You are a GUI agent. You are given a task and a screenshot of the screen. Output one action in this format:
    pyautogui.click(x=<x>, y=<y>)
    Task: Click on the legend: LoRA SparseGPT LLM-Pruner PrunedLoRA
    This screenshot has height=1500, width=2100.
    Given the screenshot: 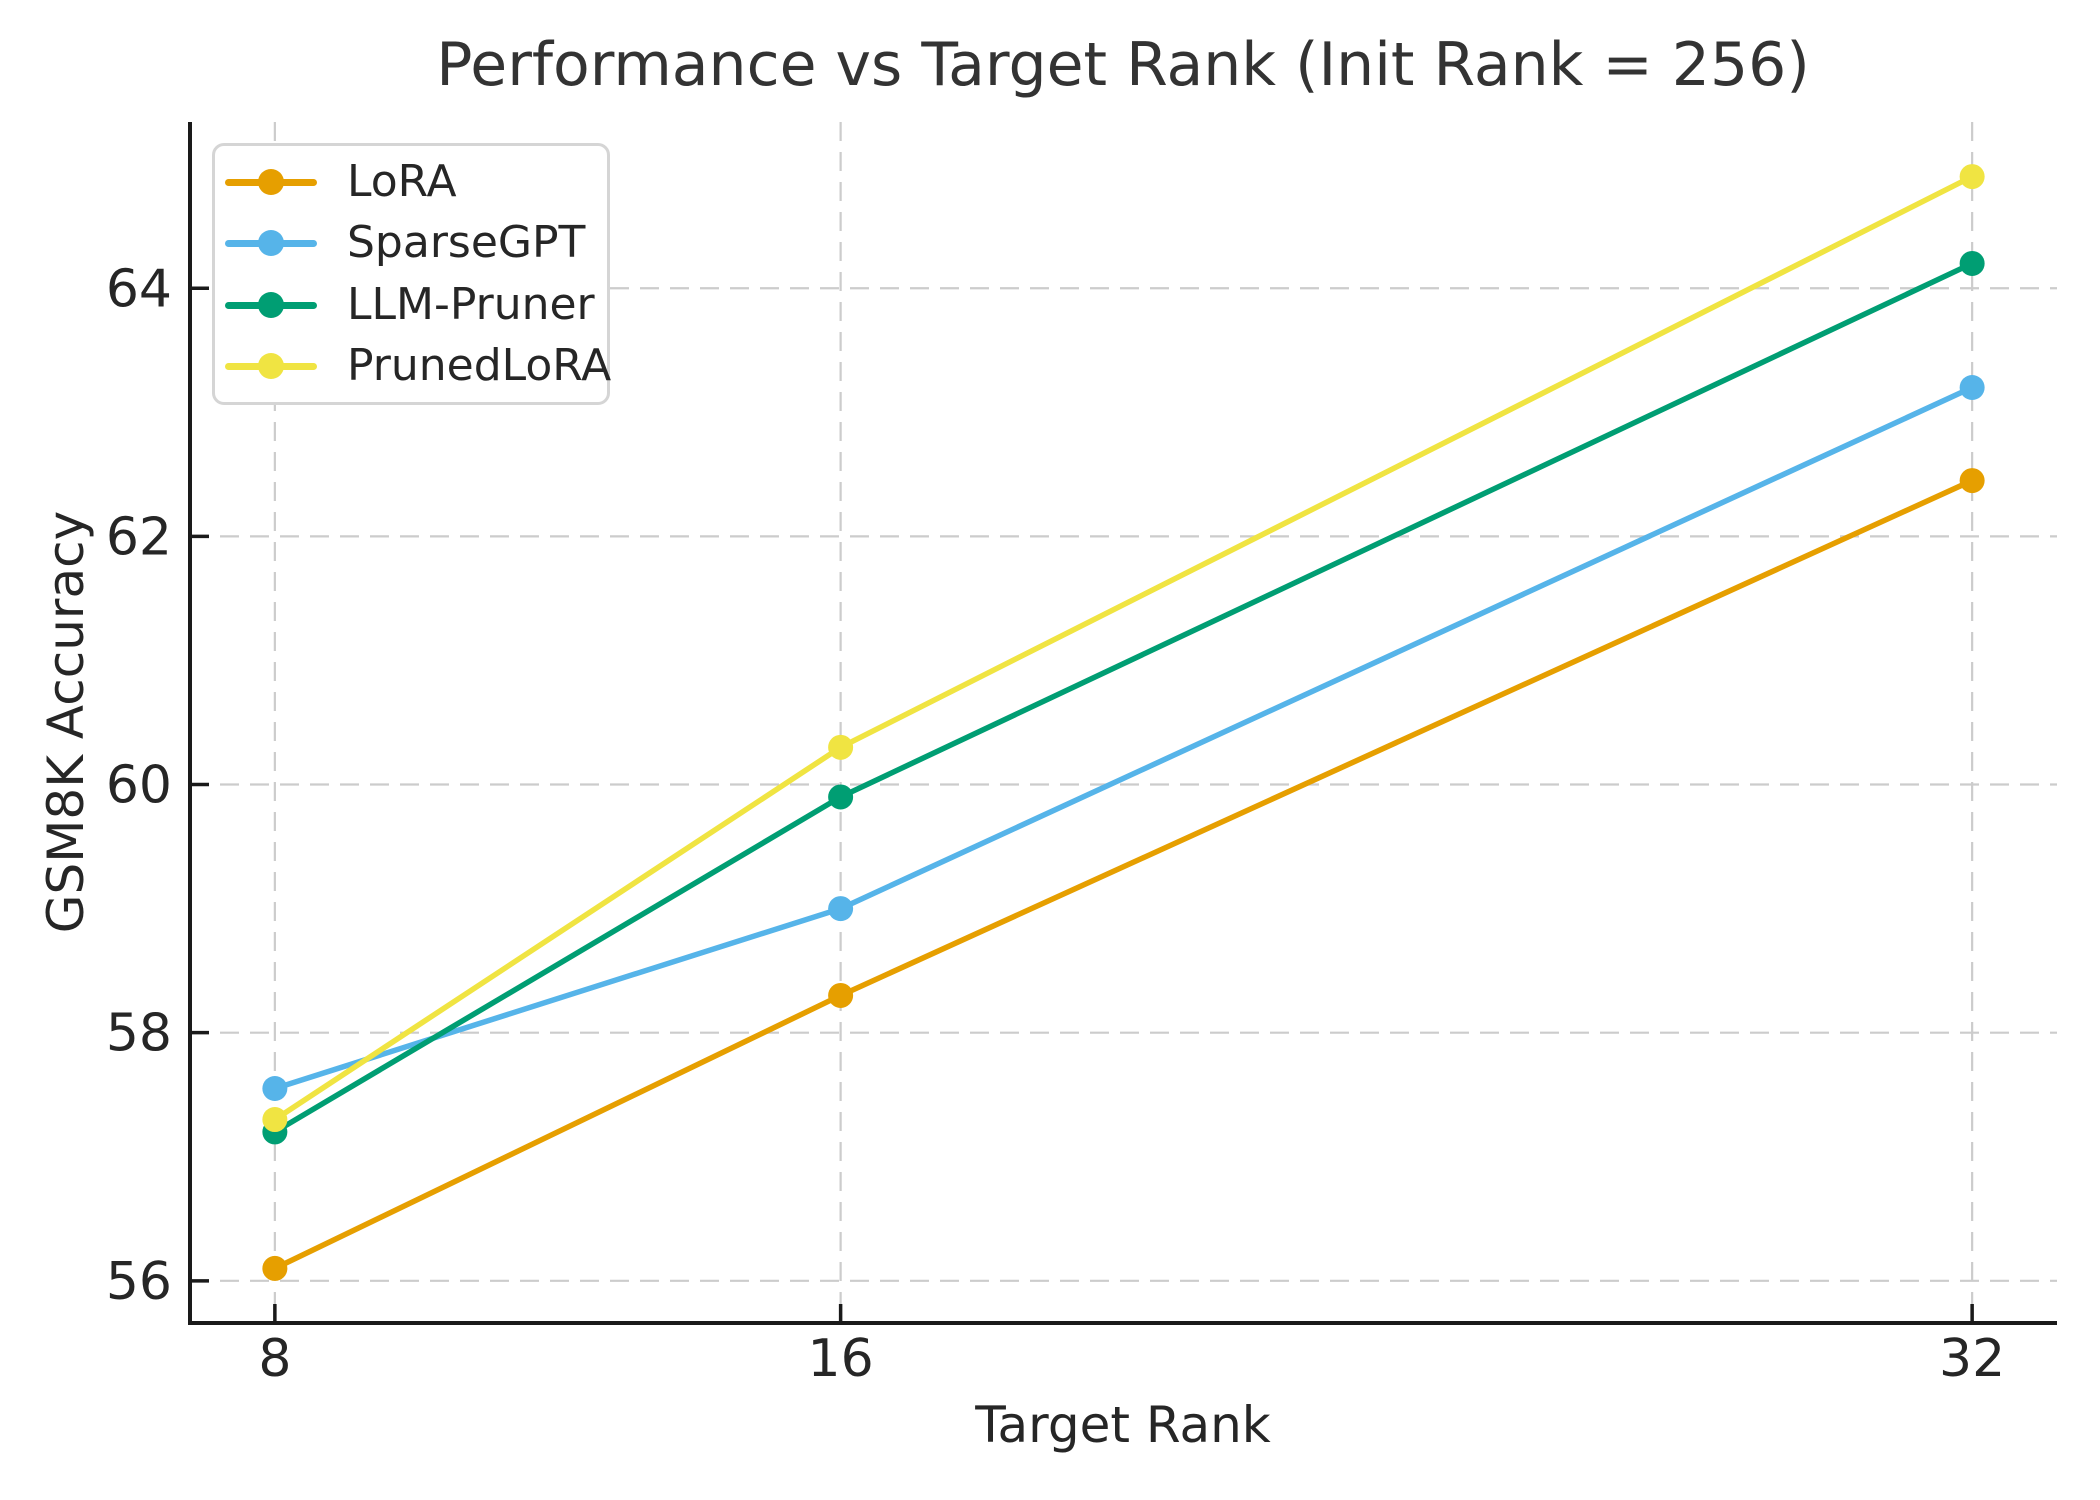 What is the action you would take?
    pyautogui.click(x=411, y=274)
    